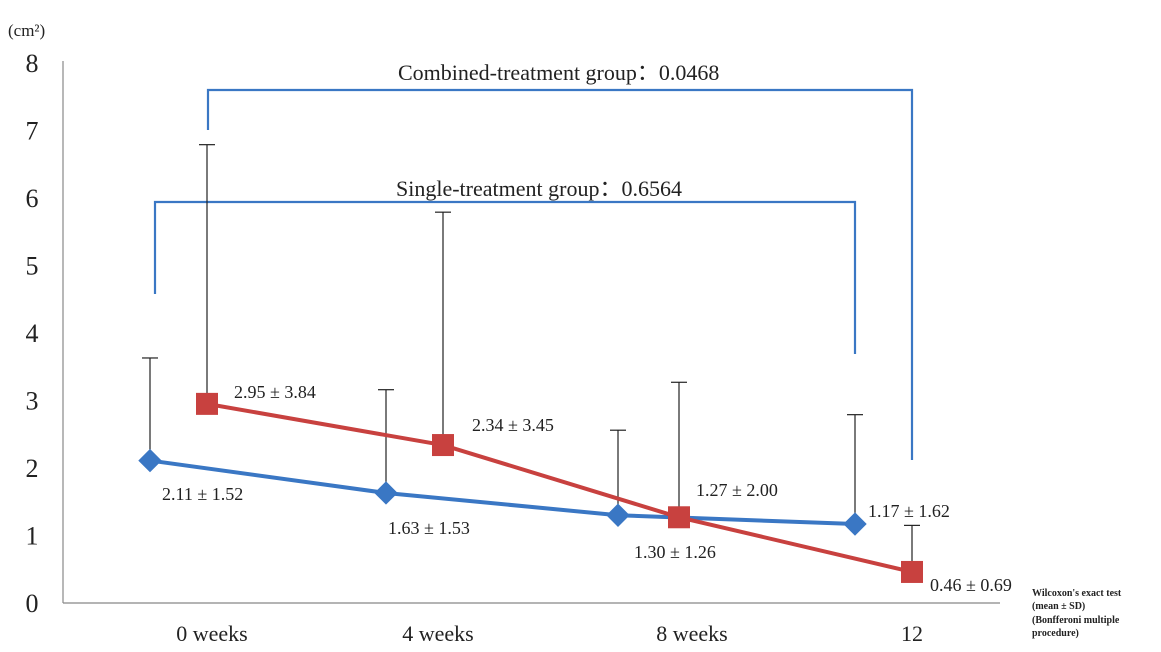 This screenshot has width=1161, height=652. Describe the element at coordinates (1058, 606) in the screenshot. I see `test-note: (mean ± SD)` at that location.